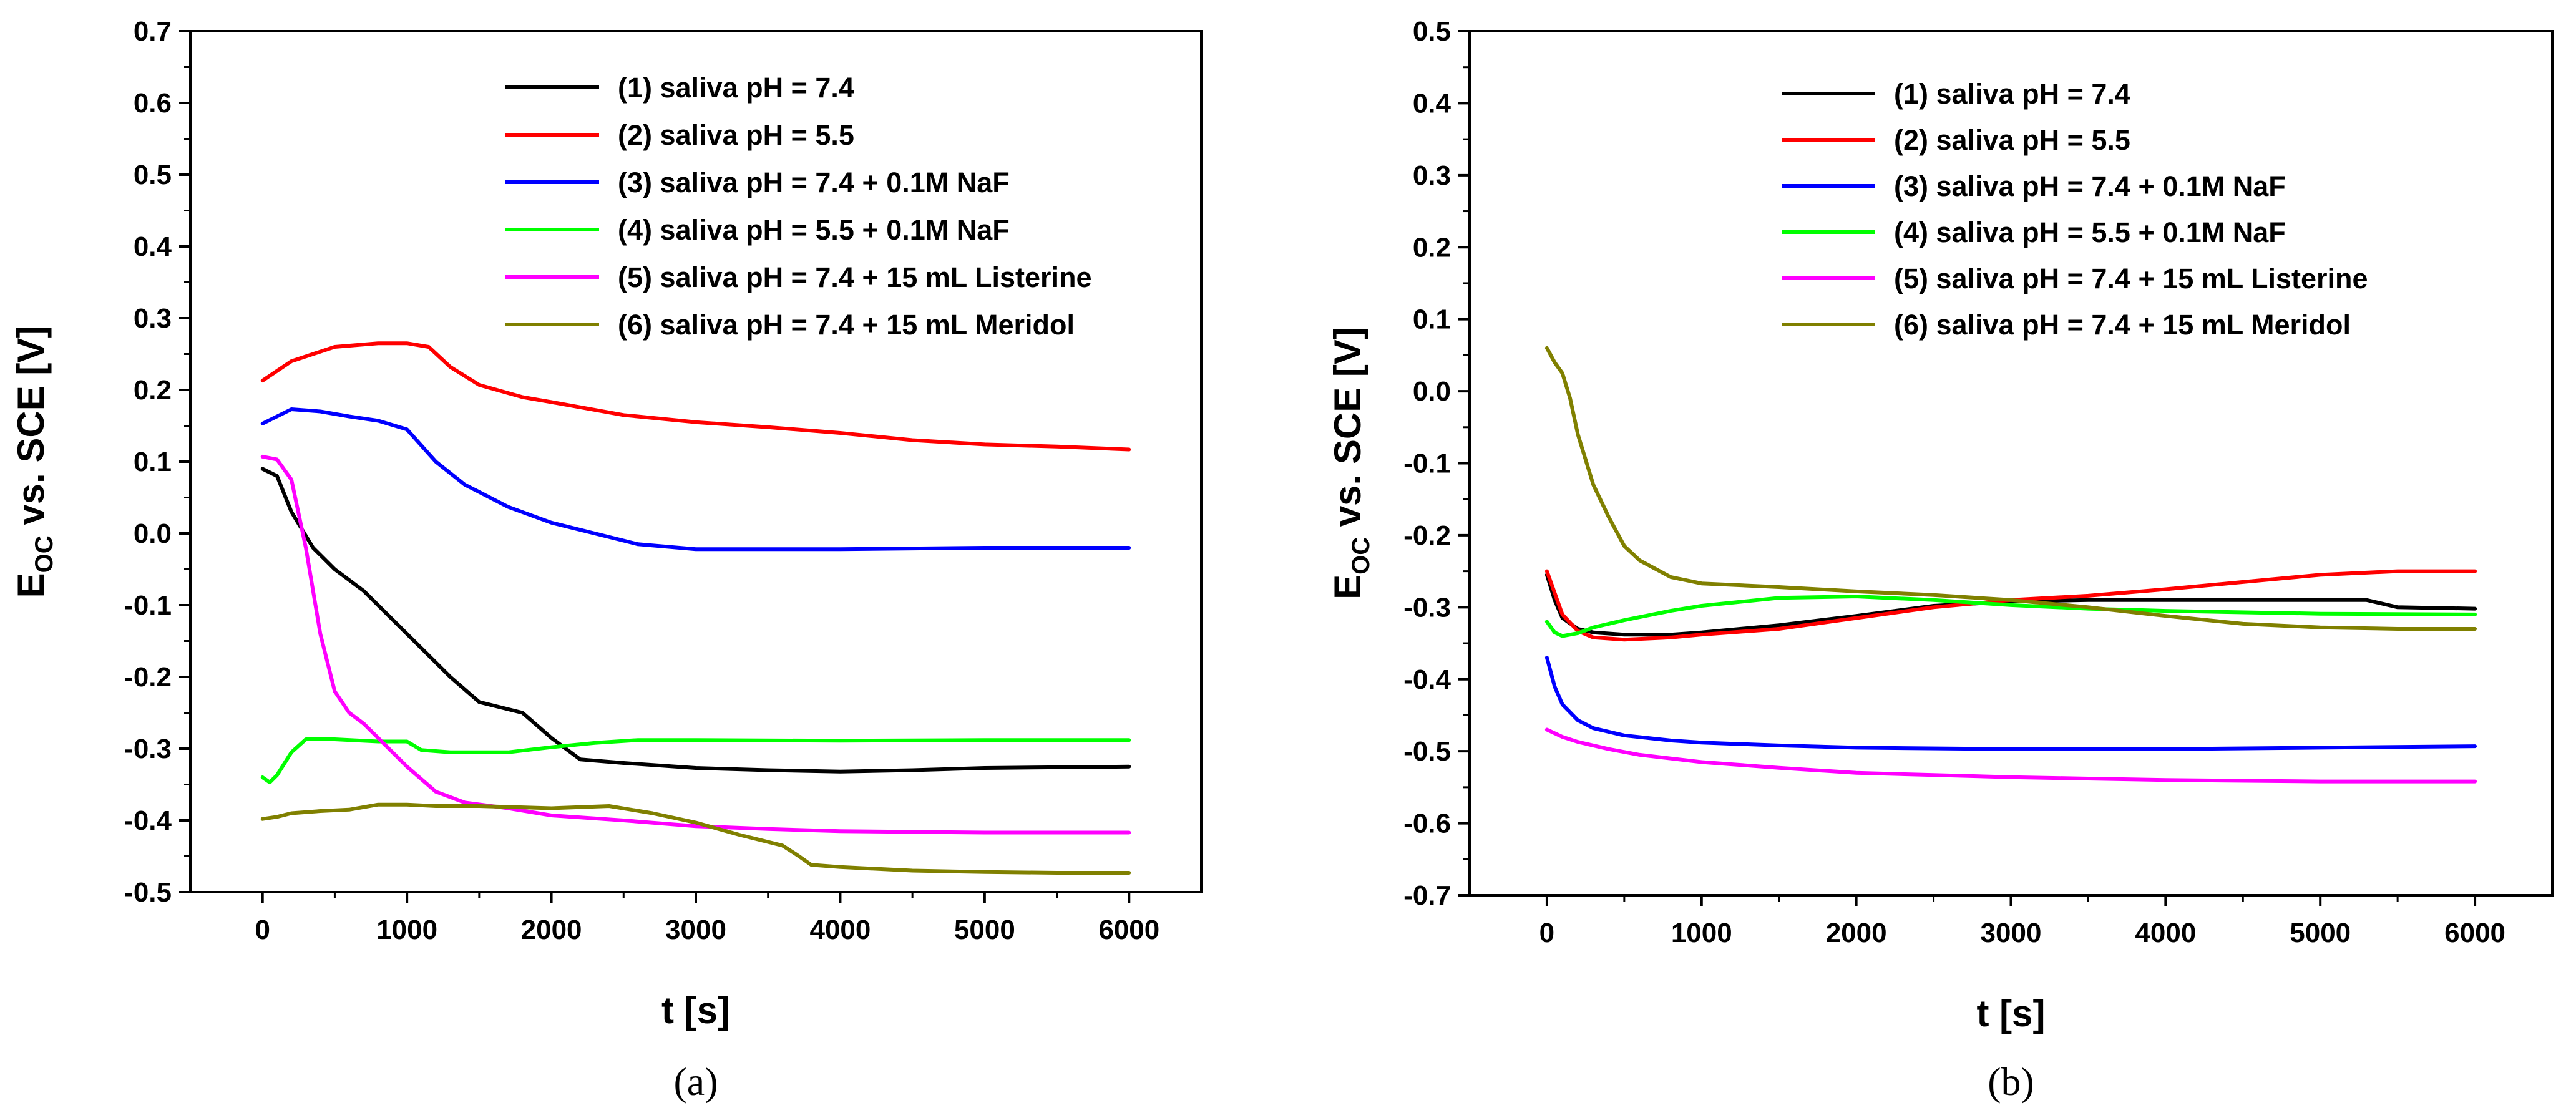 The image size is (2576, 1113). What do you see at coordinates (153, 31) in the screenshot?
I see `y-tick-label: 0.7` at bounding box center [153, 31].